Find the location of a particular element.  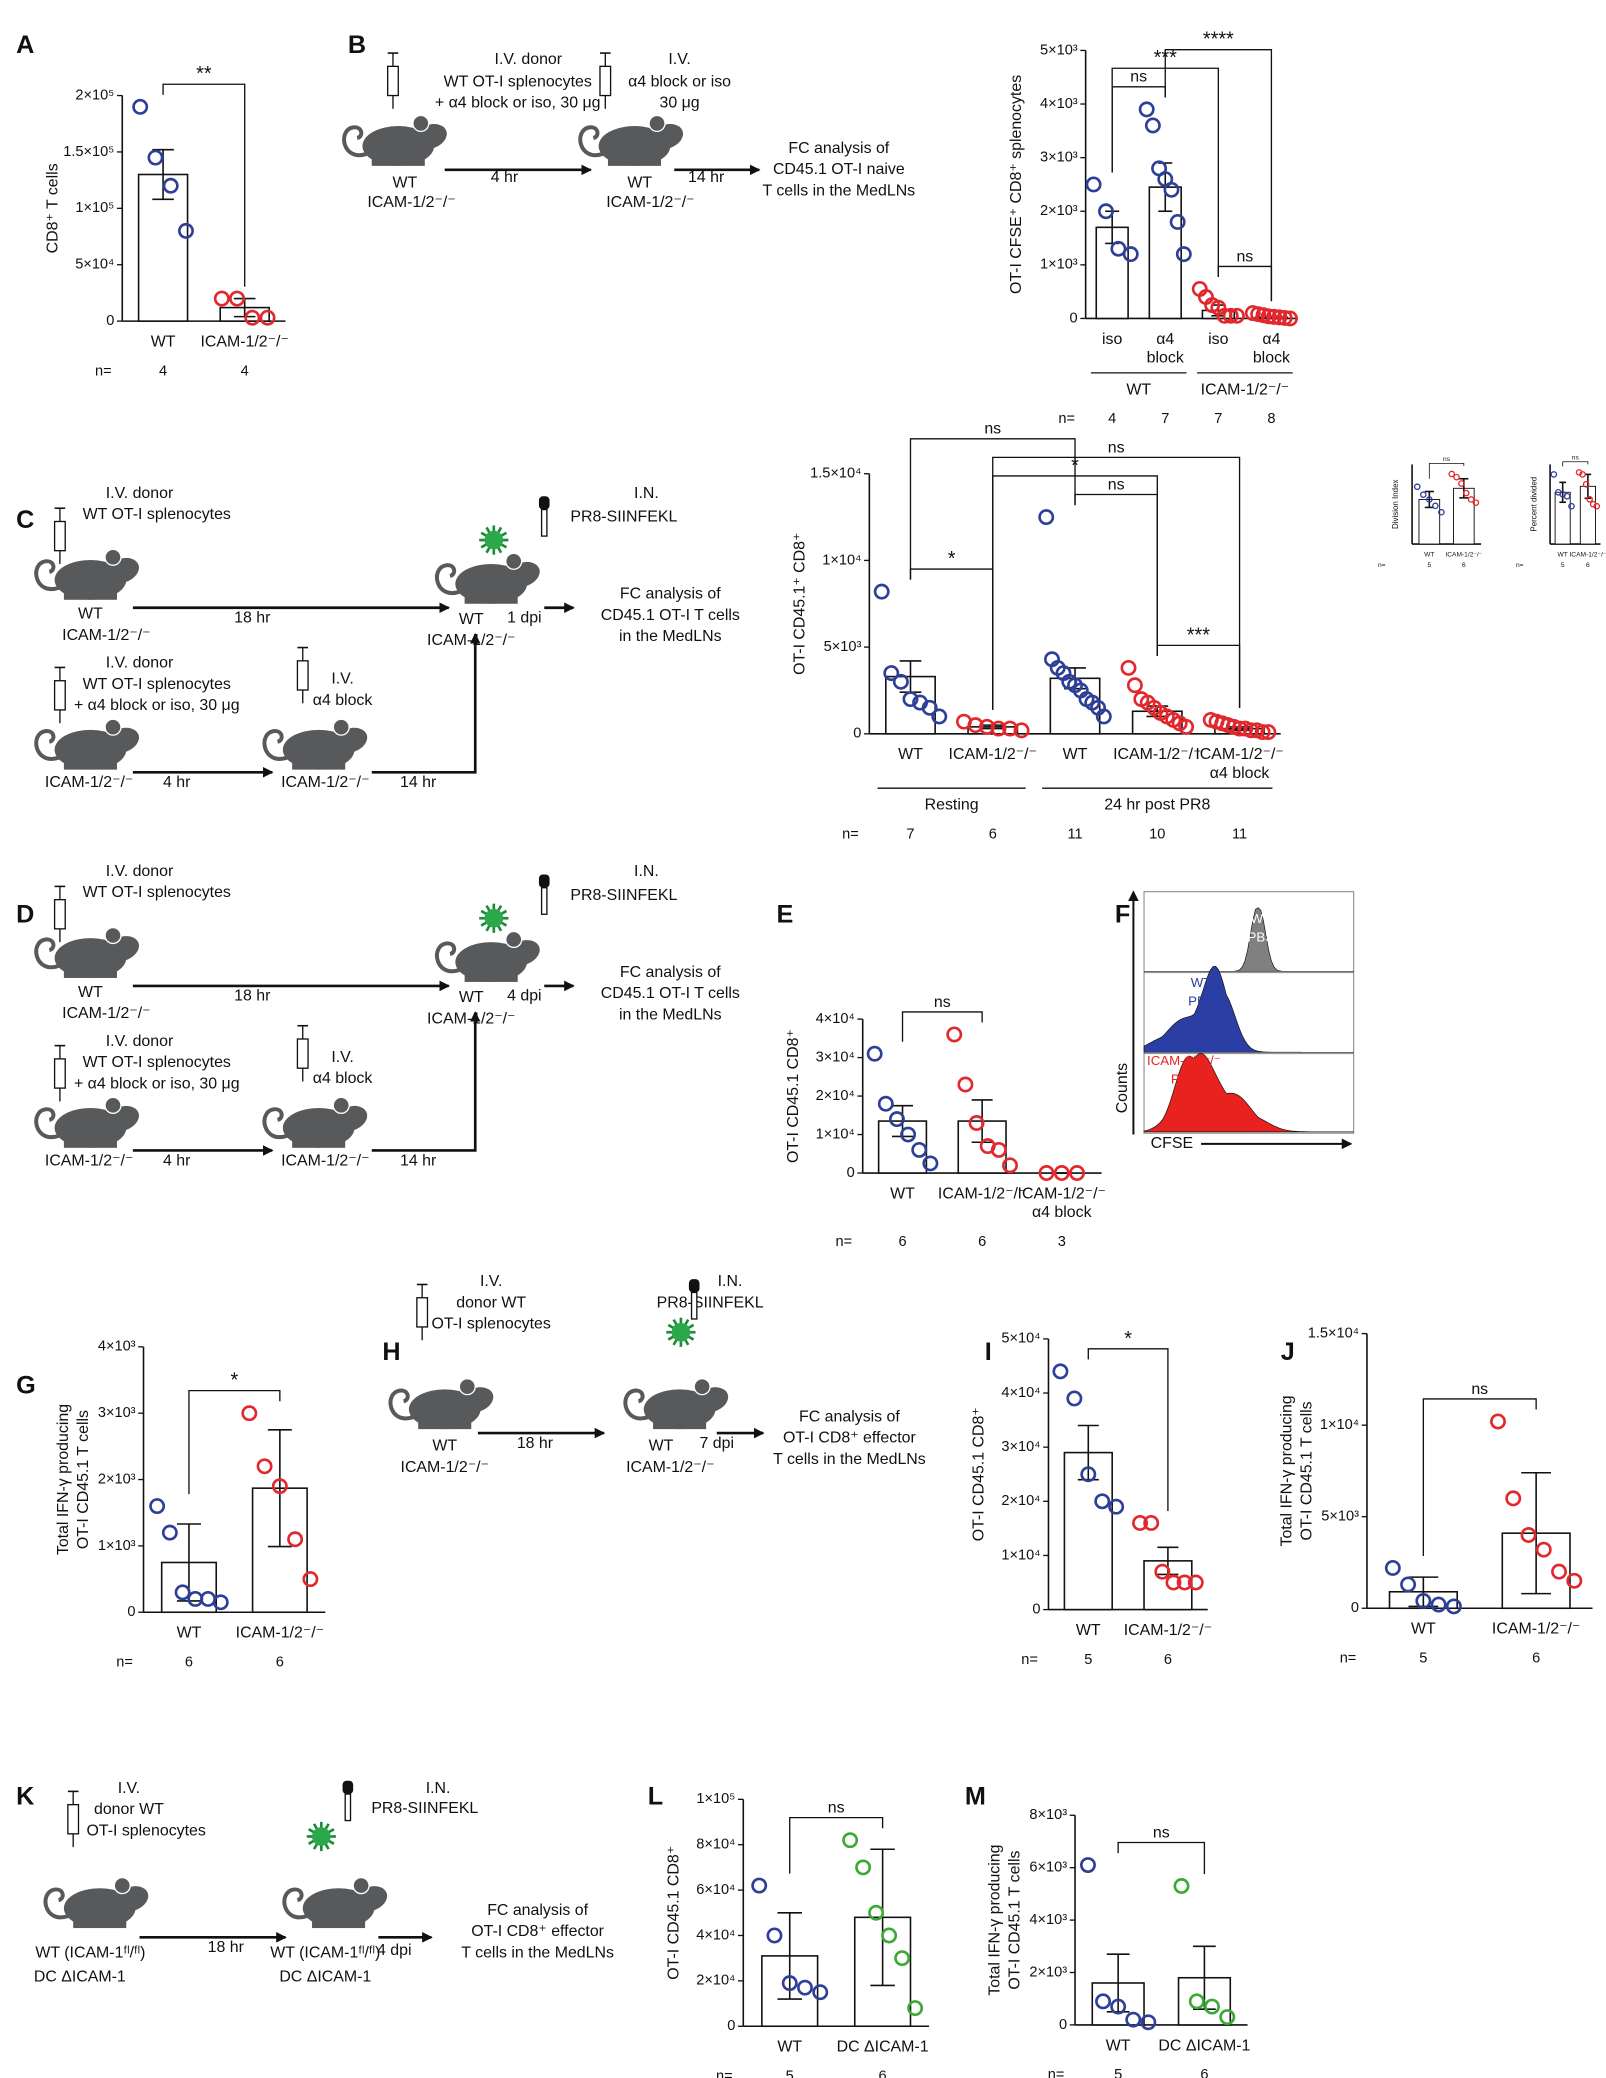

y-tick-label: 2×10⁴ is located at coordinates (1020, 1501).